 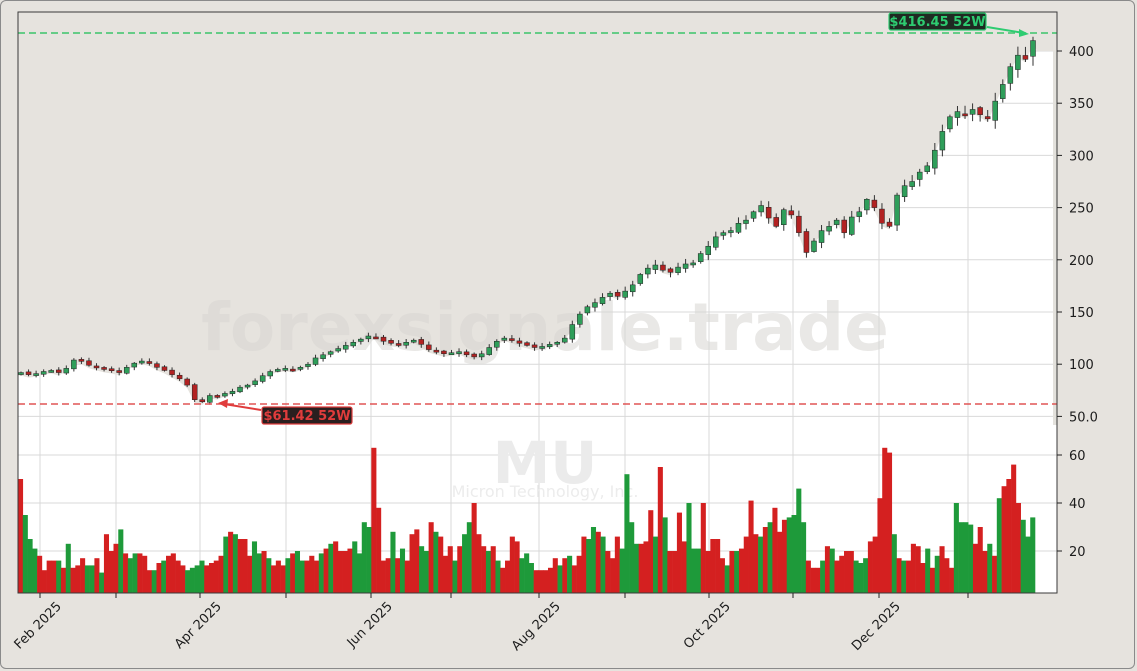 What do you see at coordinates (1081, 313) in the screenshot?
I see `price-tick-label: 150` at bounding box center [1081, 313].